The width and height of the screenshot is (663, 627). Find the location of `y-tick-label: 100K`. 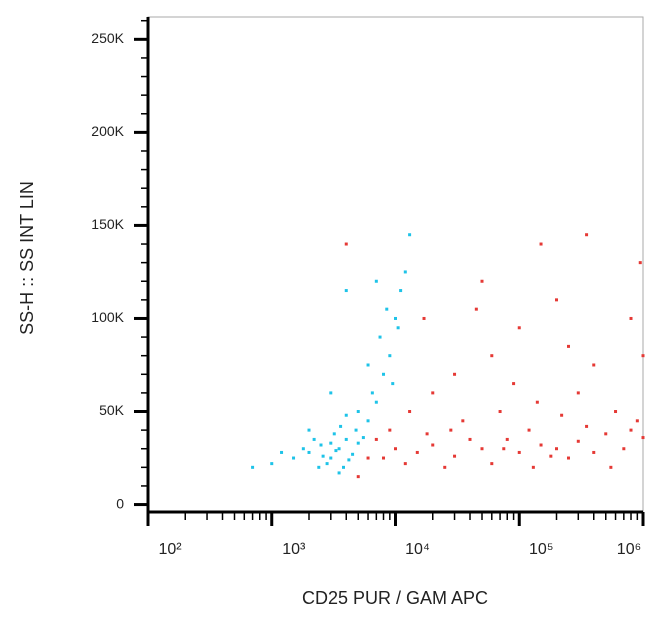

y-tick-label: 100K is located at coordinates (107, 317).